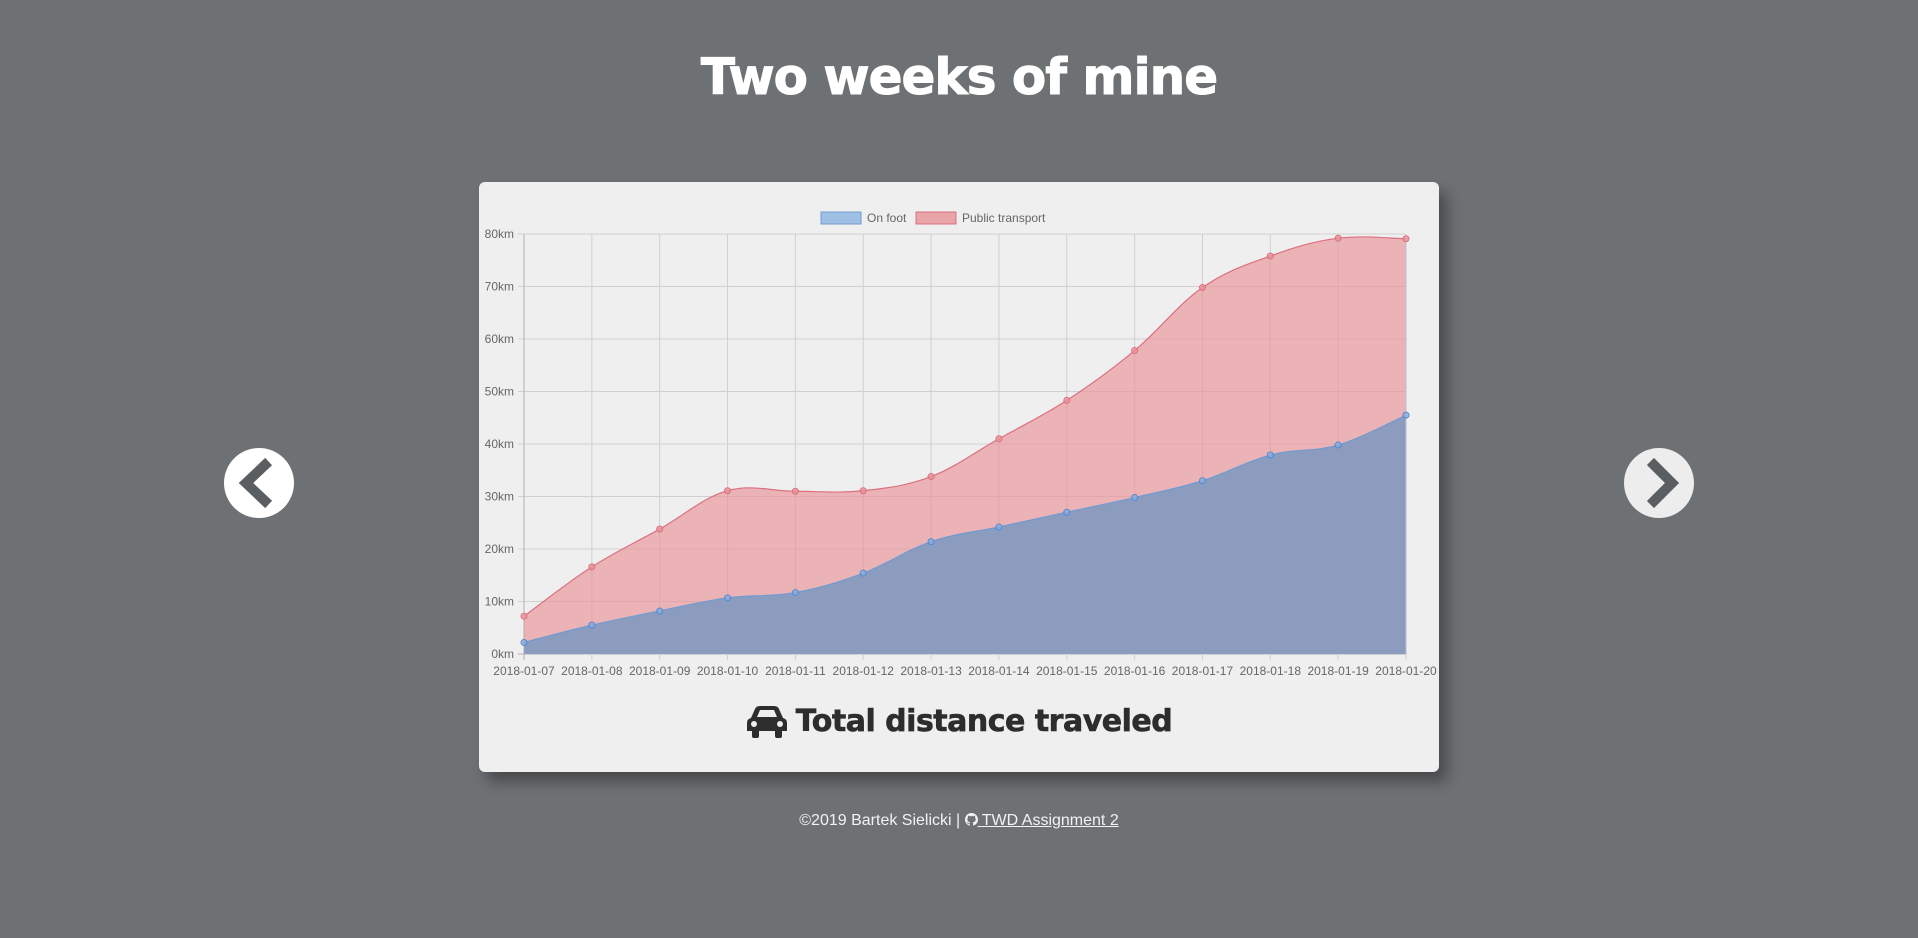  Describe the element at coordinates (959, 77) in the screenshot. I see `page-title: Two weeks of mine` at that location.